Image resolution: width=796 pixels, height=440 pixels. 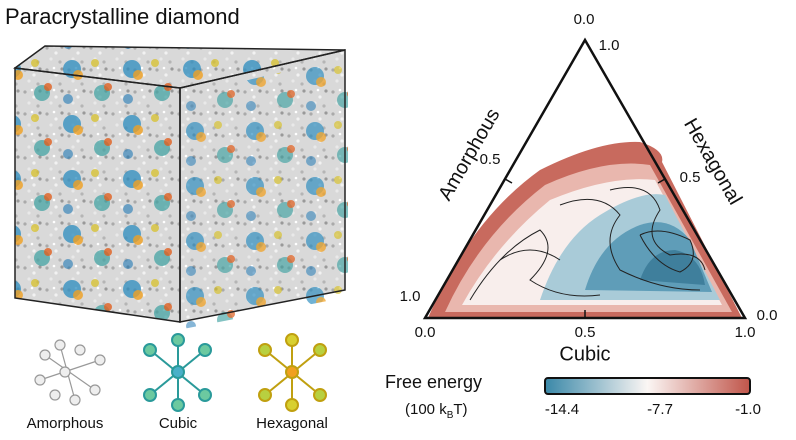 I want to click on title: Paracrystalline diamond, so click(x=122, y=16).